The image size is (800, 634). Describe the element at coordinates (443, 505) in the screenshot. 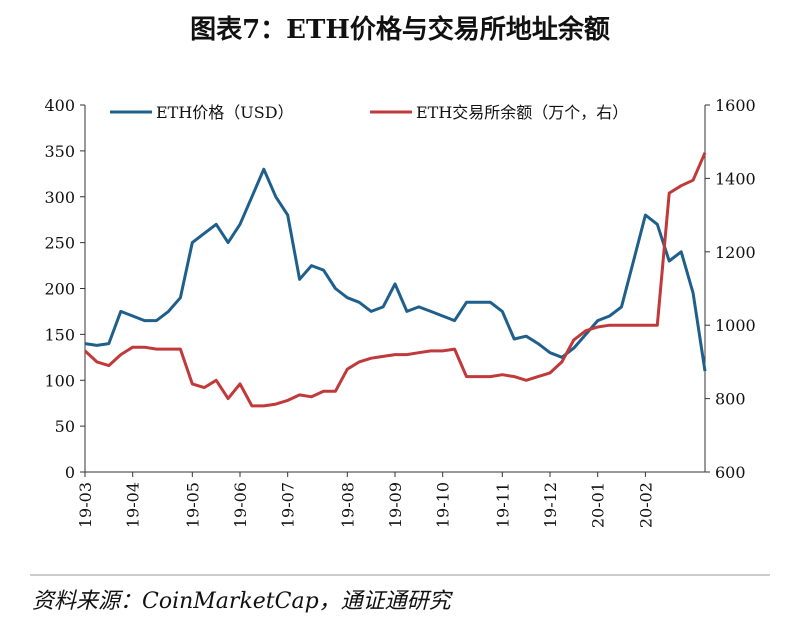

I see `x-tick-label: 19-10` at that location.